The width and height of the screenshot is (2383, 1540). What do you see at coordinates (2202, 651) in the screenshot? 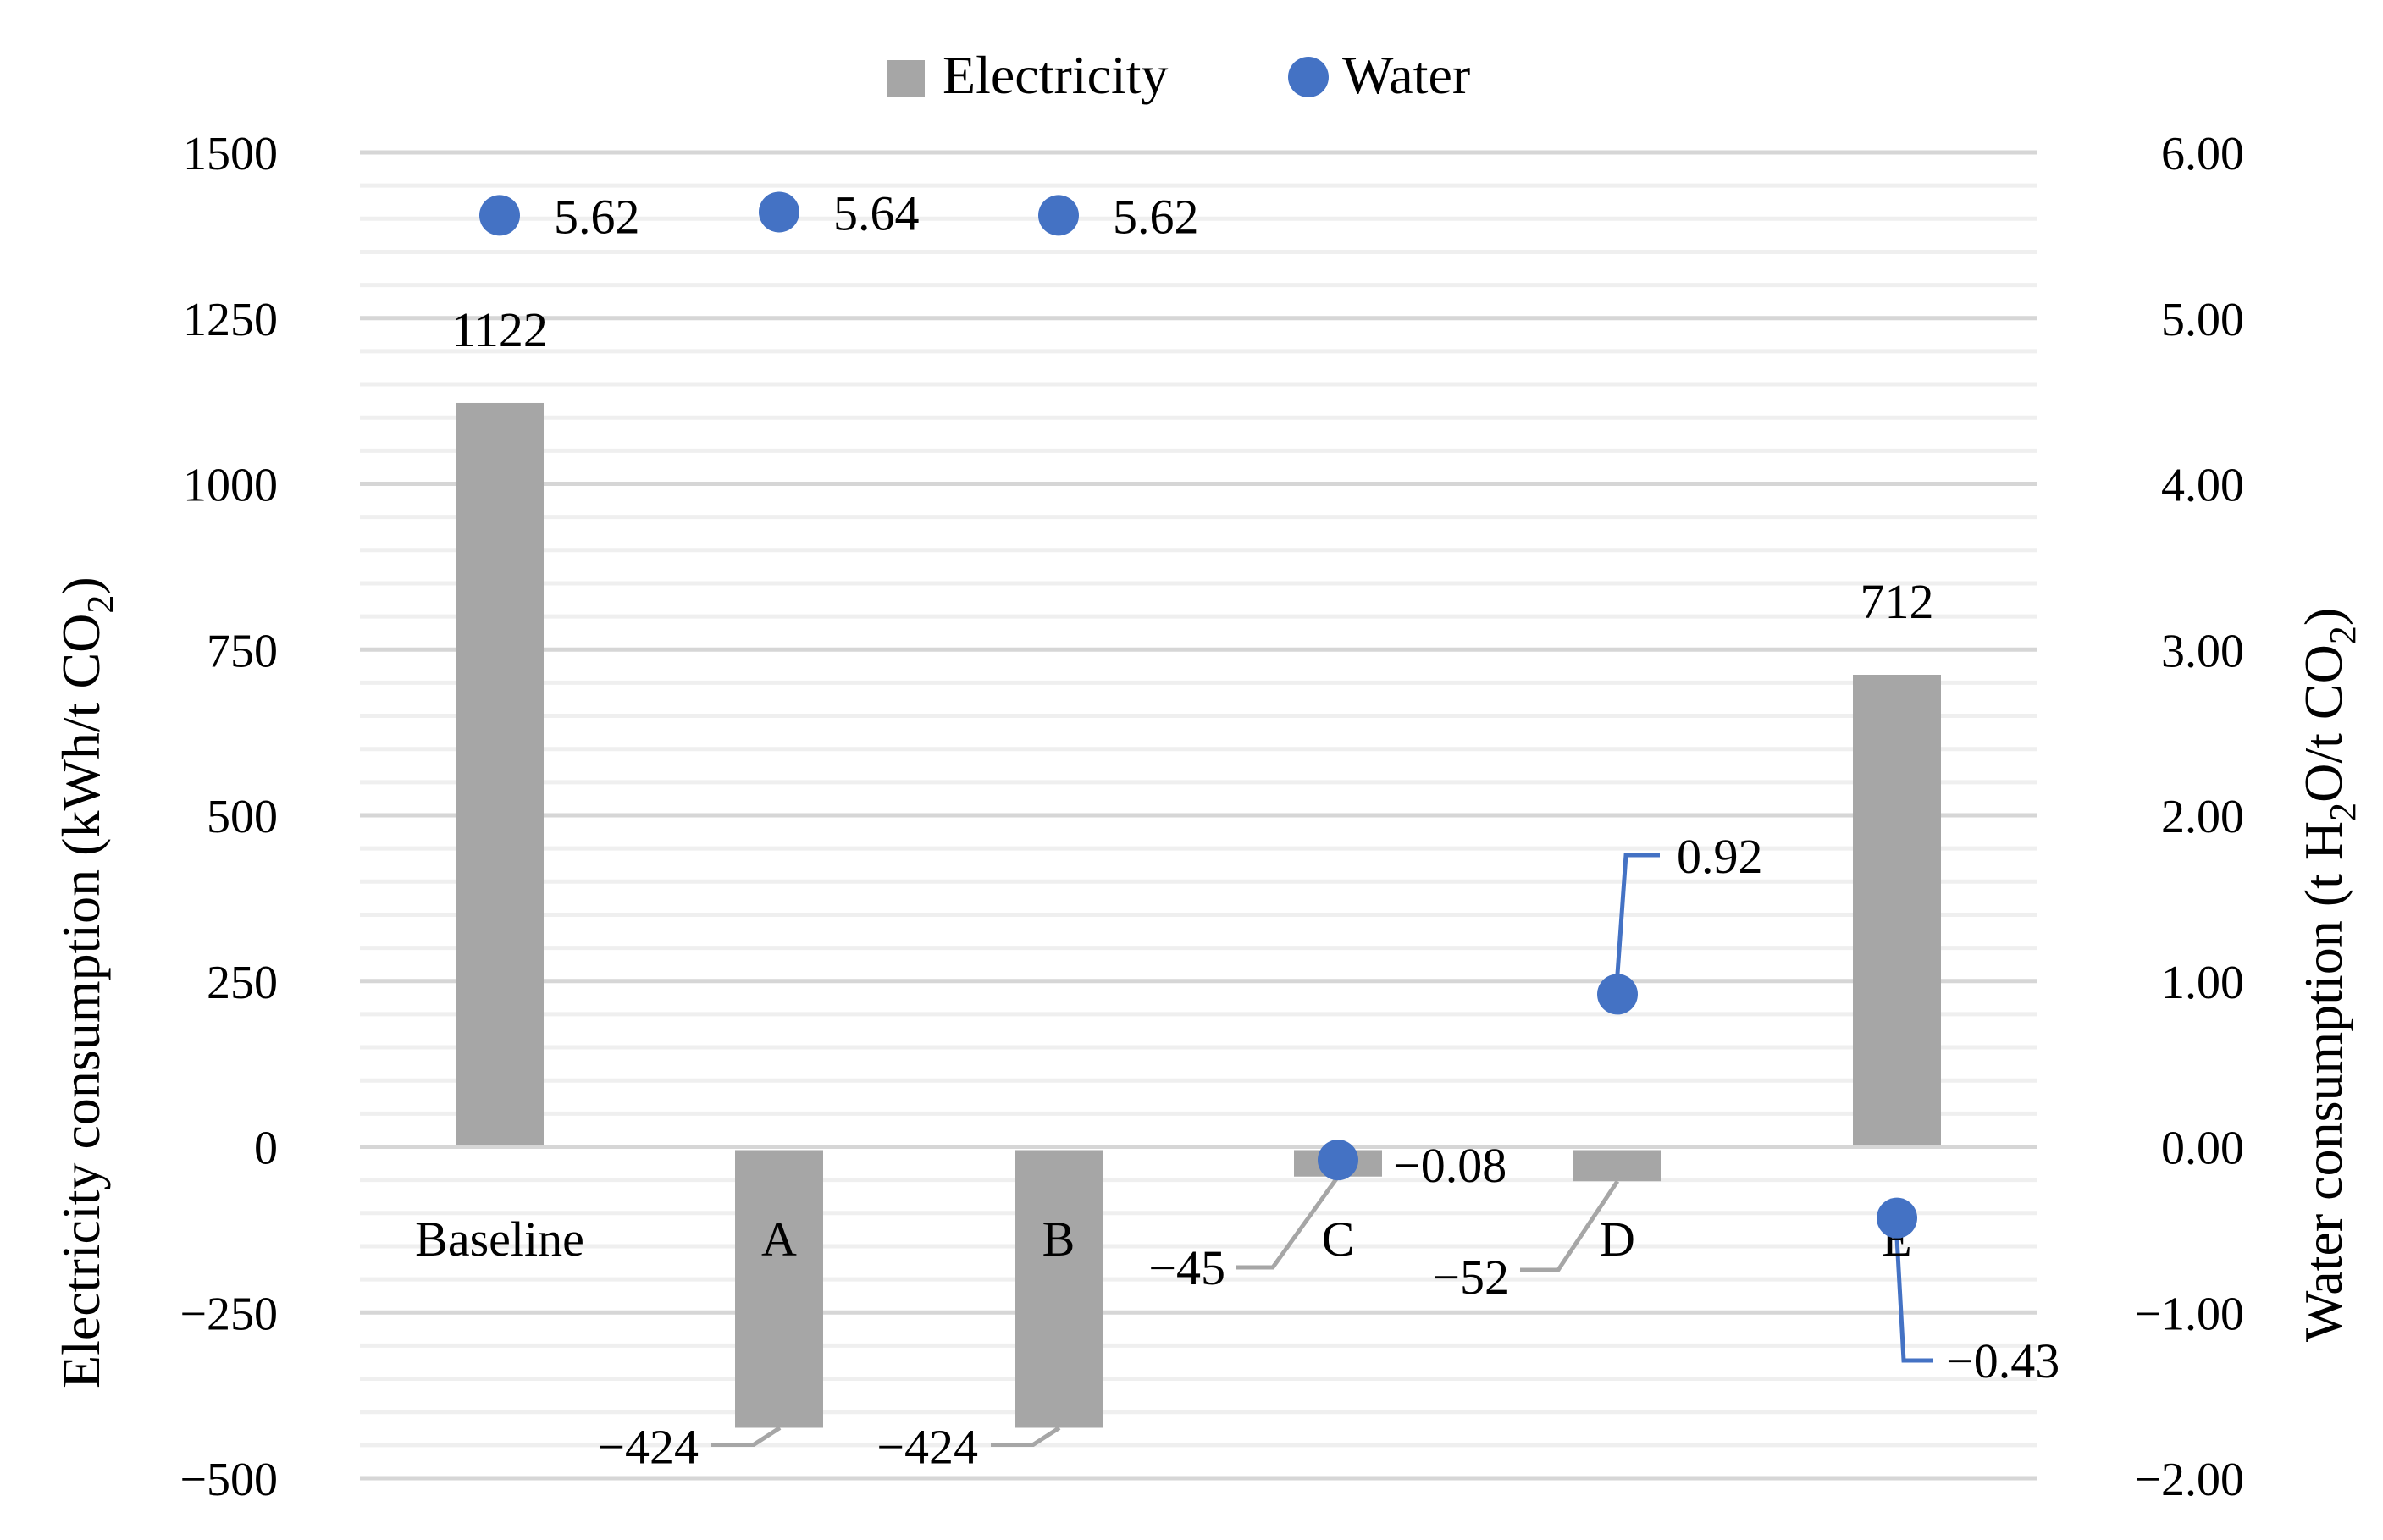
I see `right-tick-label: 3.00` at bounding box center [2202, 651].